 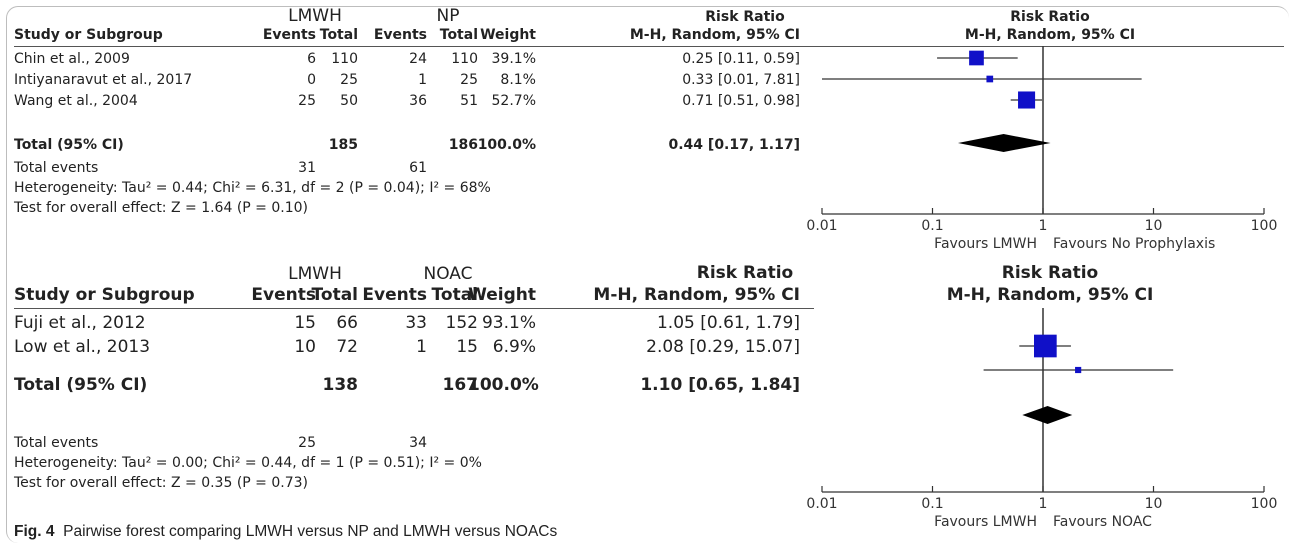 I want to click on events2: 36, so click(x=418, y=101).